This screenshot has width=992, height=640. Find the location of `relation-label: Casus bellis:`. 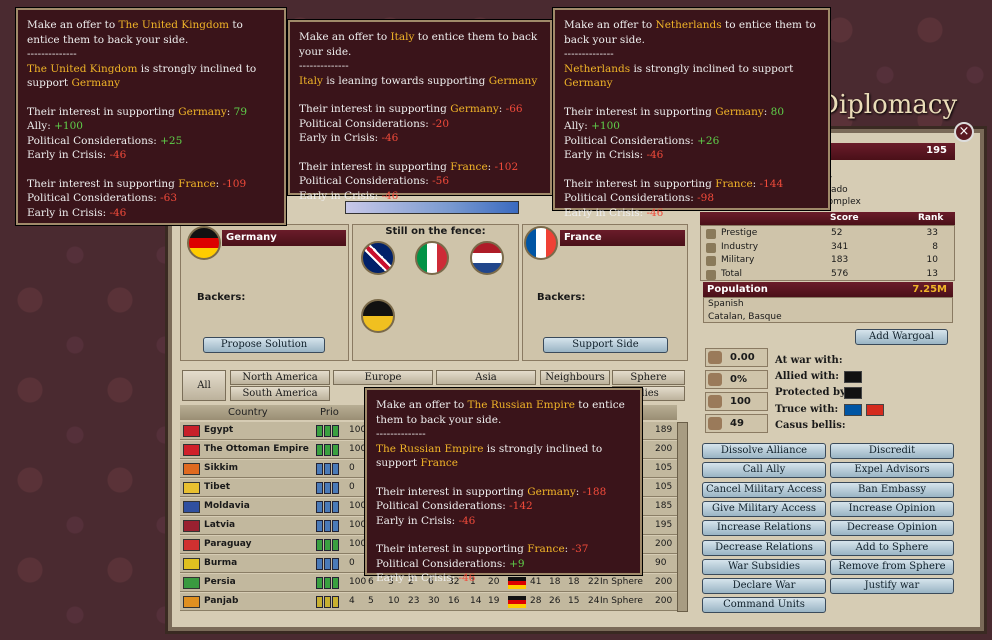

relation-label: Casus bellis: is located at coordinates (810, 425).